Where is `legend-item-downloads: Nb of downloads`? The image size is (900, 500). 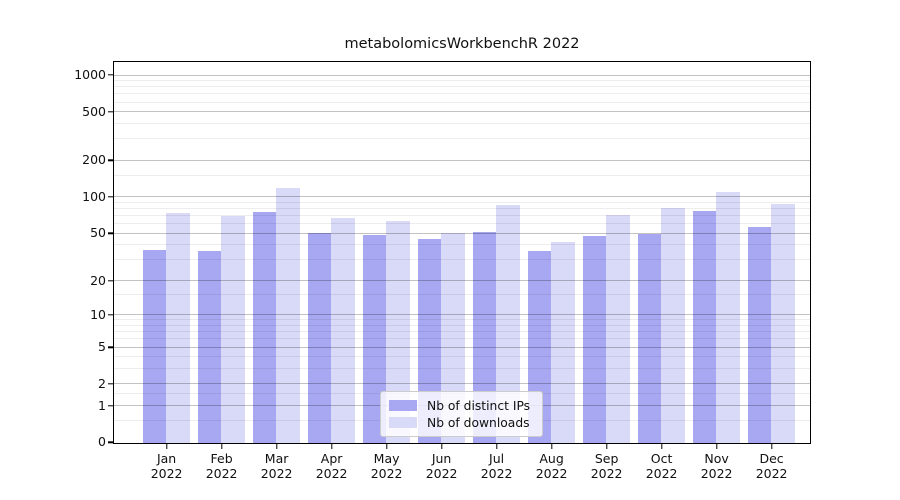
legend-item-downloads: Nb of downloads is located at coordinates (461, 423).